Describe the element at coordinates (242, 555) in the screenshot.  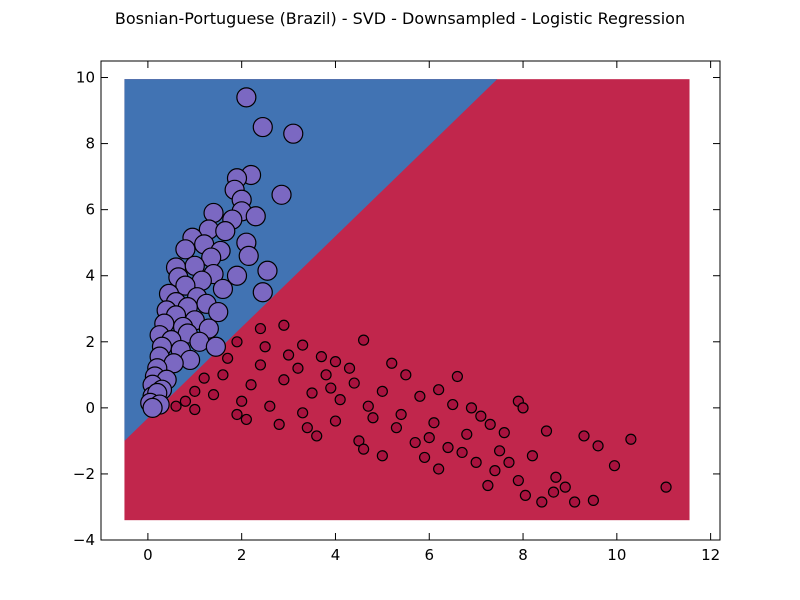
I see `x-tick-label: 2` at that location.